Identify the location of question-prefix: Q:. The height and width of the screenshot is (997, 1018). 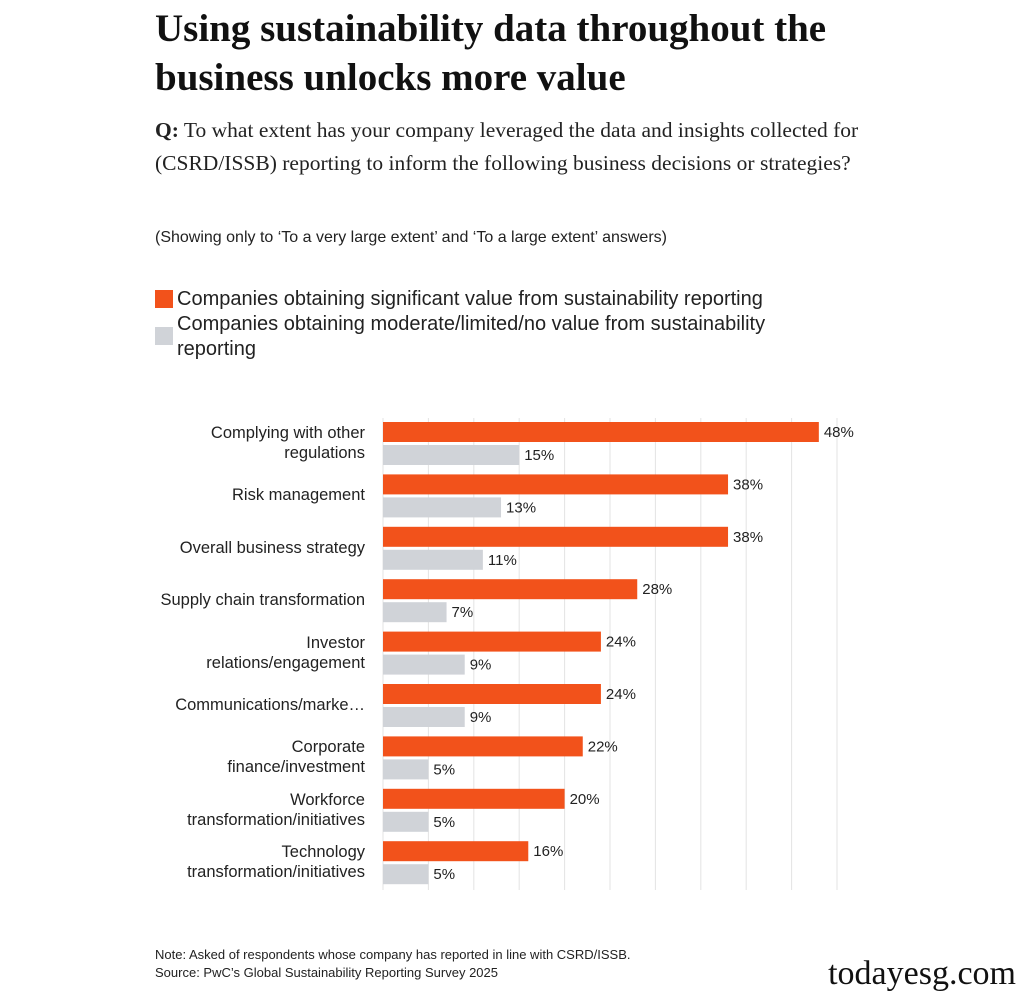
(167, 130).